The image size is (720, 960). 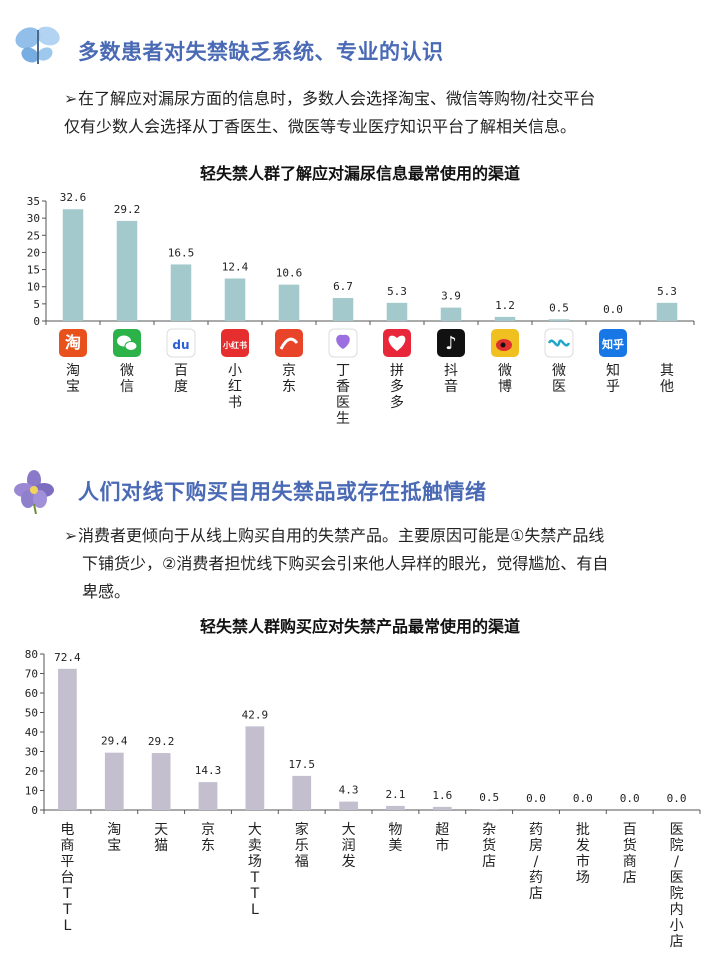 I want to click on category-label-char: 信, so click(x=127, y=387).